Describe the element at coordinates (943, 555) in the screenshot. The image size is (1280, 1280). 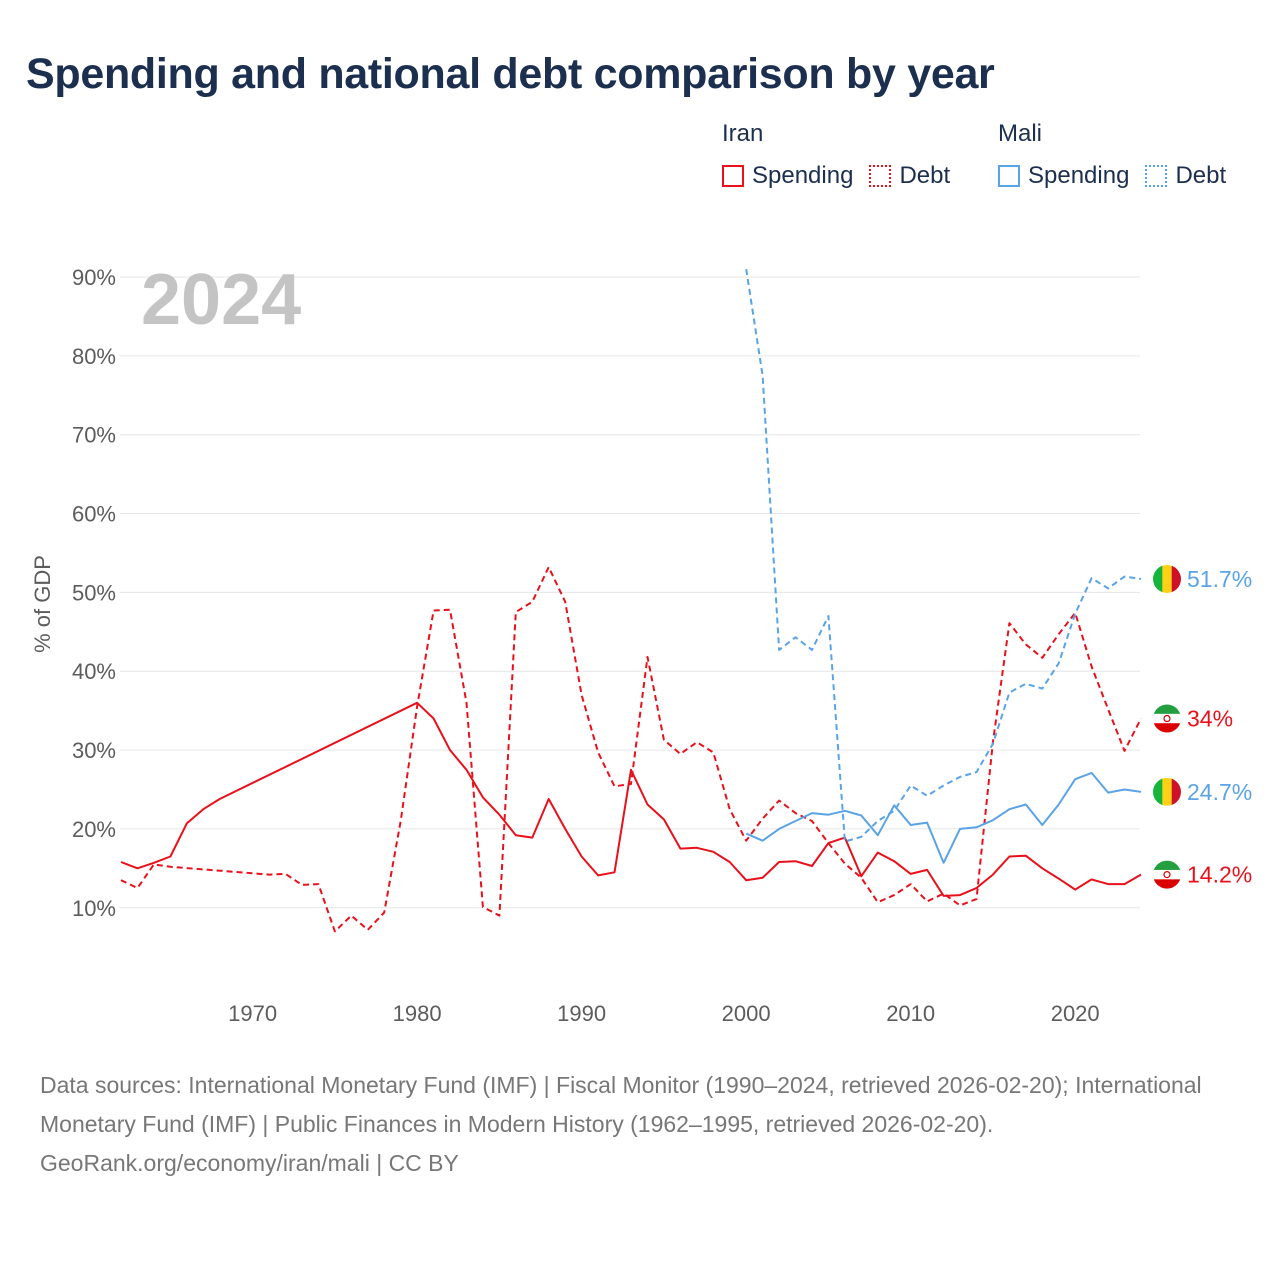
I see `series-line-mali-debt` at that location.